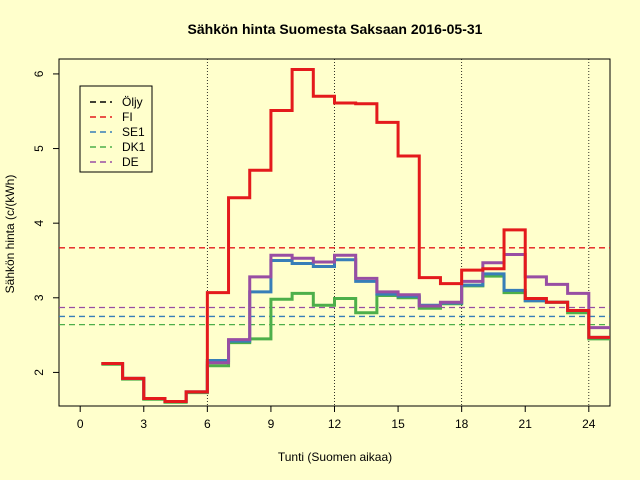 This screenshot has height=480, width=640. What do you see at coordinates (398, 424) in the screenshot?
I see `x-tick-label: 15` at bounding box center [398, 424].